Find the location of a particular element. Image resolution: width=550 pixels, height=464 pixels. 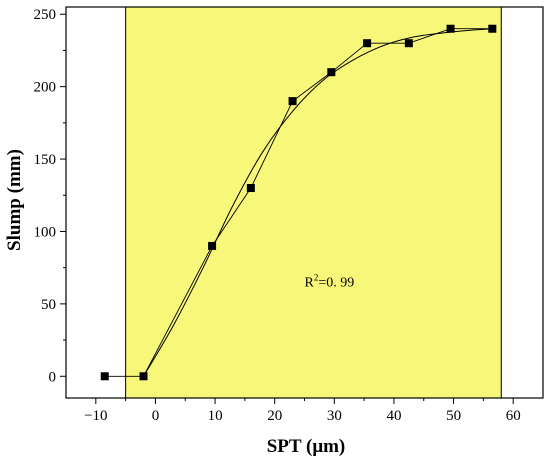

annotation-base: R is located at coordinates (310, 282).